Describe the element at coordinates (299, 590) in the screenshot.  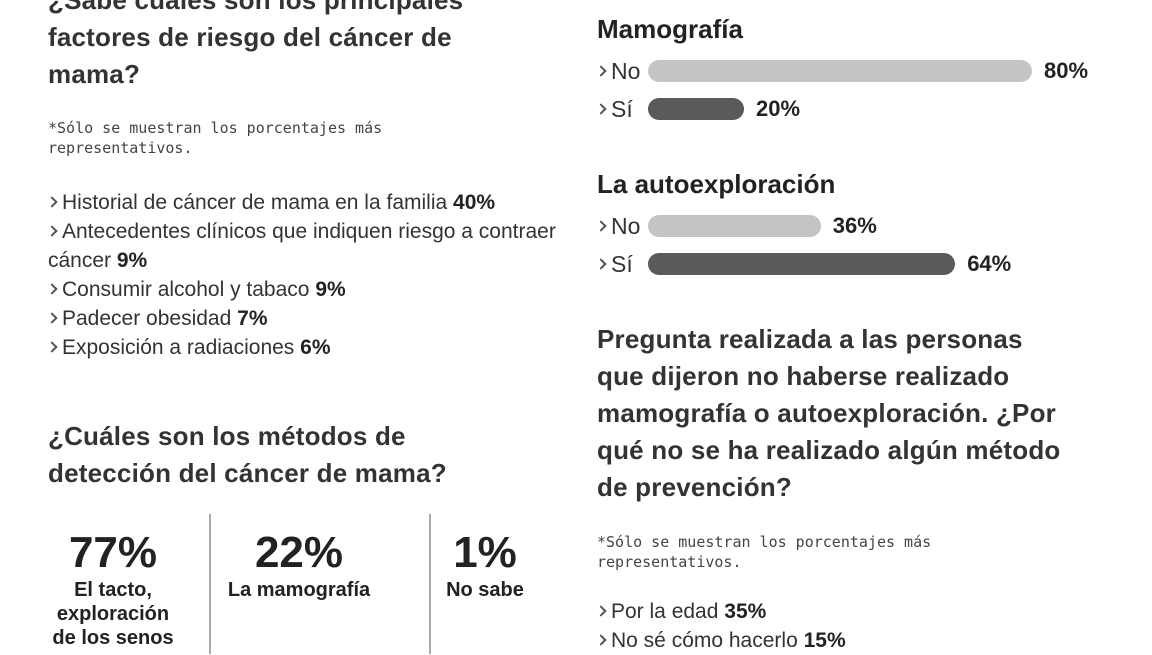
I see `method-label: La mamografía` at that location.